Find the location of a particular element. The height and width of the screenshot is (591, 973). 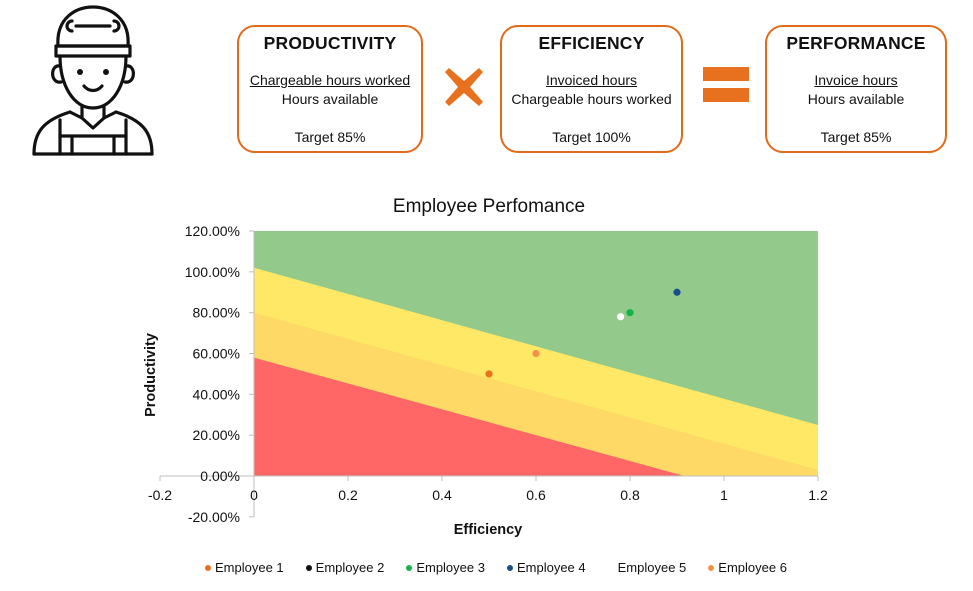

legend-label: Employee 2 is located at coordinates (350, 567).